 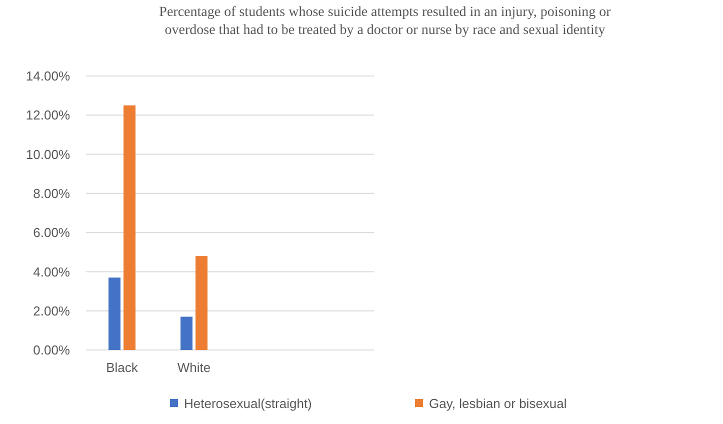 I want to click on y-tick-label: 10.00%, so click(x=48, y=154).